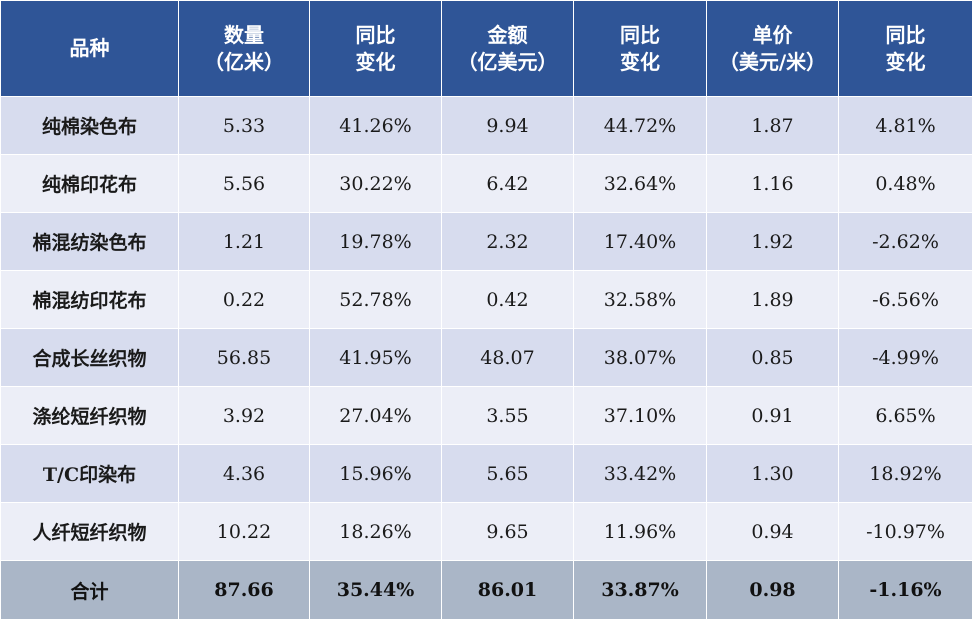  What do you see at coordinates (89, 299) in the screenshot?
I see `variety-cell: 棉混纺印花布` at bounding box center [89, 299].